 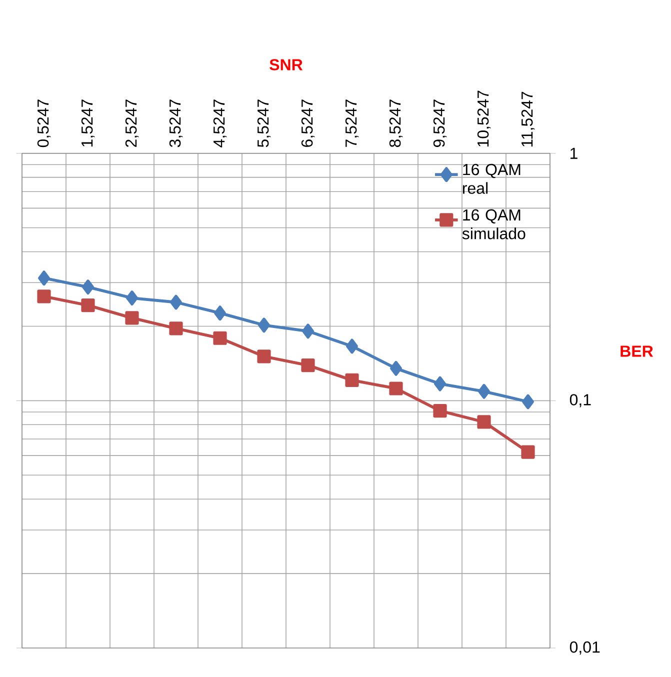 I want to click on x-tick-label: 4,5247, so click(x=220, y=124).